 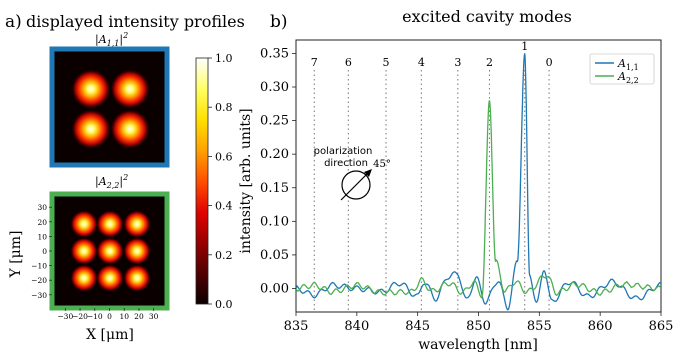 I want to click on x-tick-label: 850, so click(x=478, y=326).